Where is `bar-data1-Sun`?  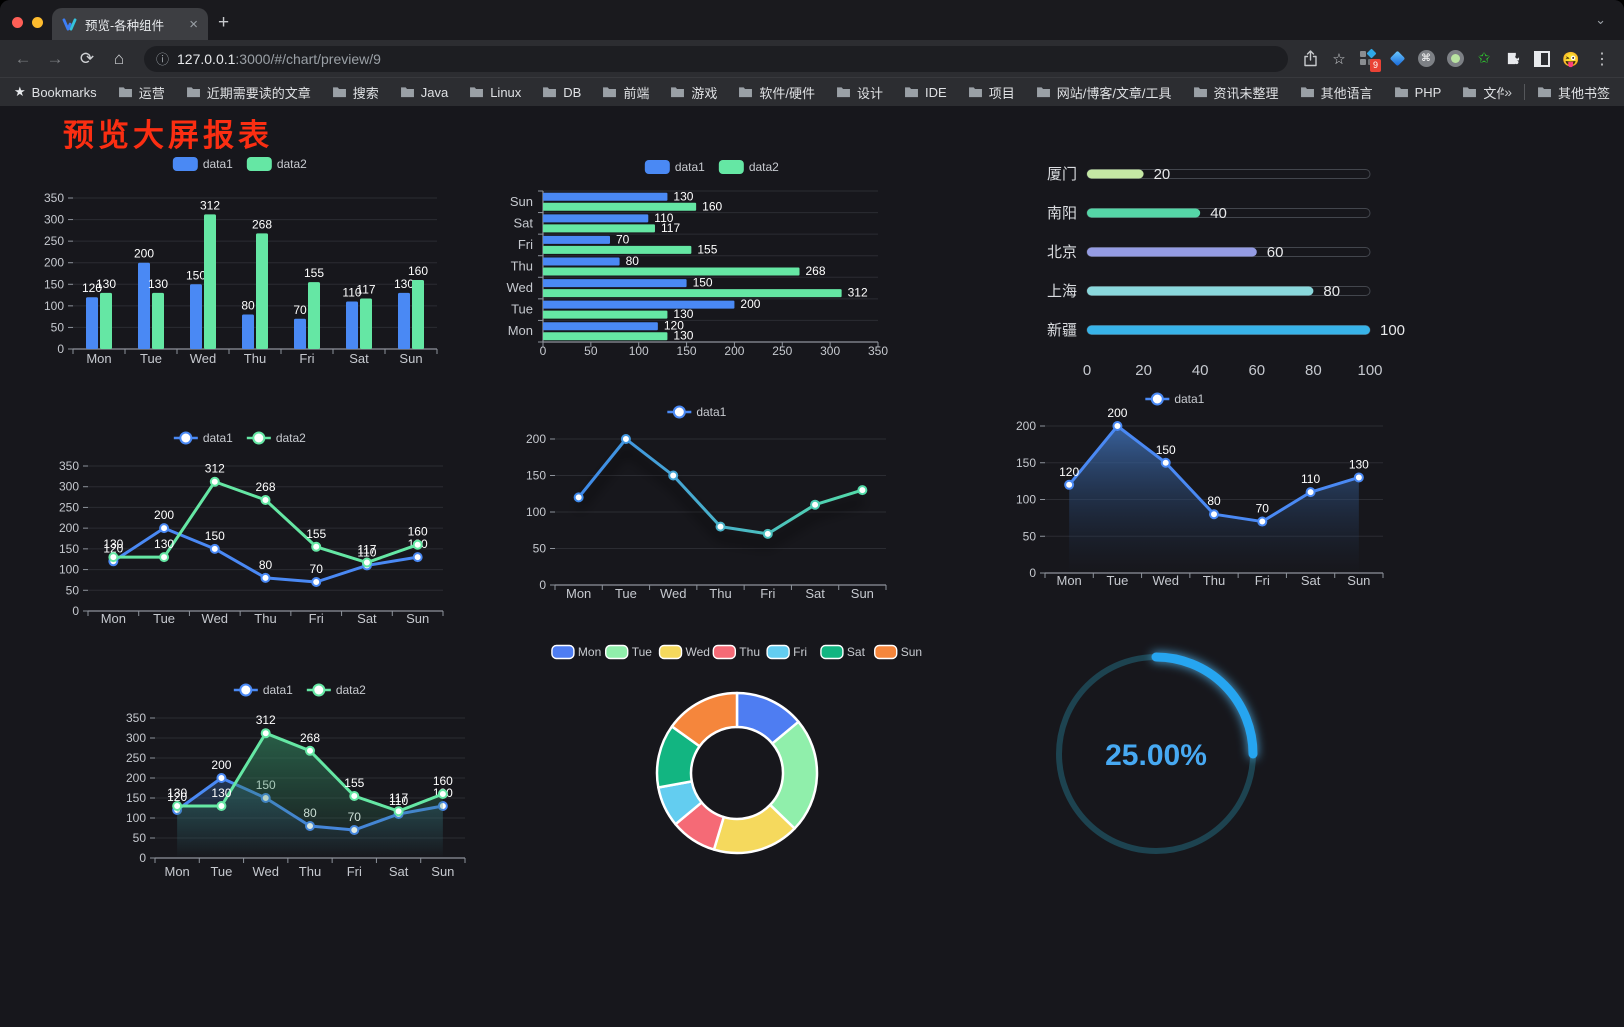
bar-data1-Sun is located at coordinates (605, 196).